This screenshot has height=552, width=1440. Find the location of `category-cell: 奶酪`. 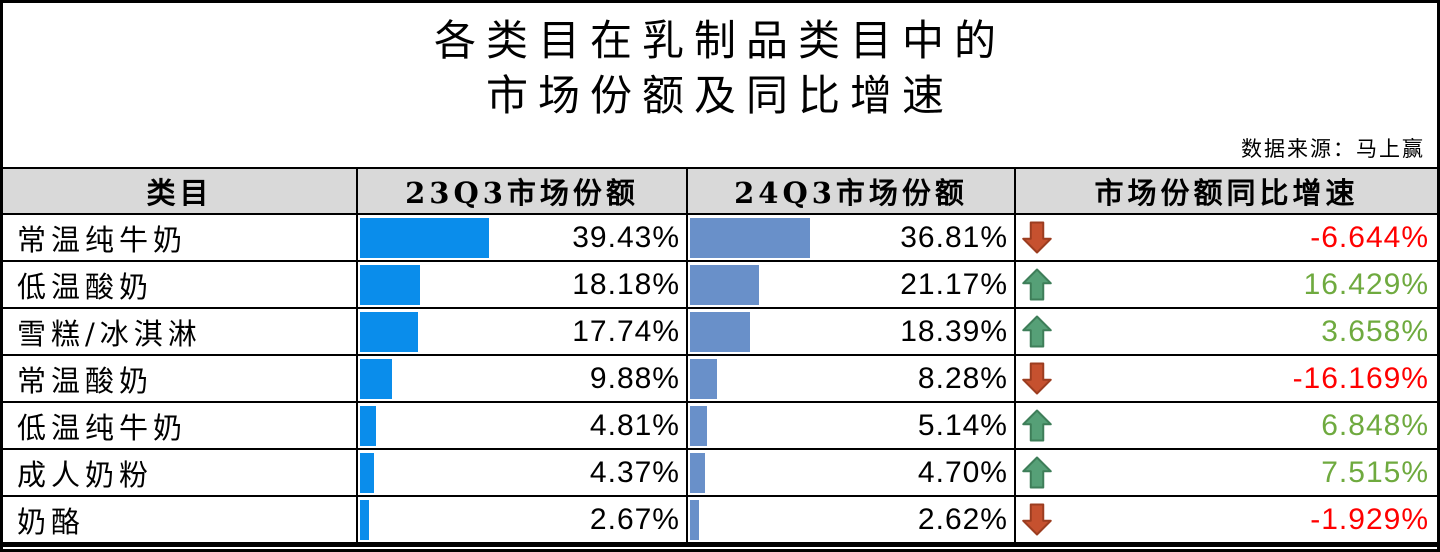

category-cell: 奶酪 is located at coordinates (180, 520).